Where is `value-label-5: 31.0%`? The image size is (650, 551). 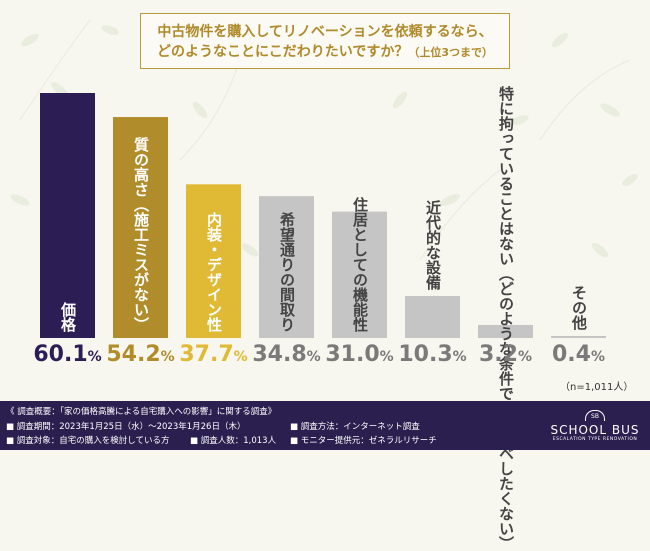 value-label-5: 31.0% is located at coordinates (360, 354).